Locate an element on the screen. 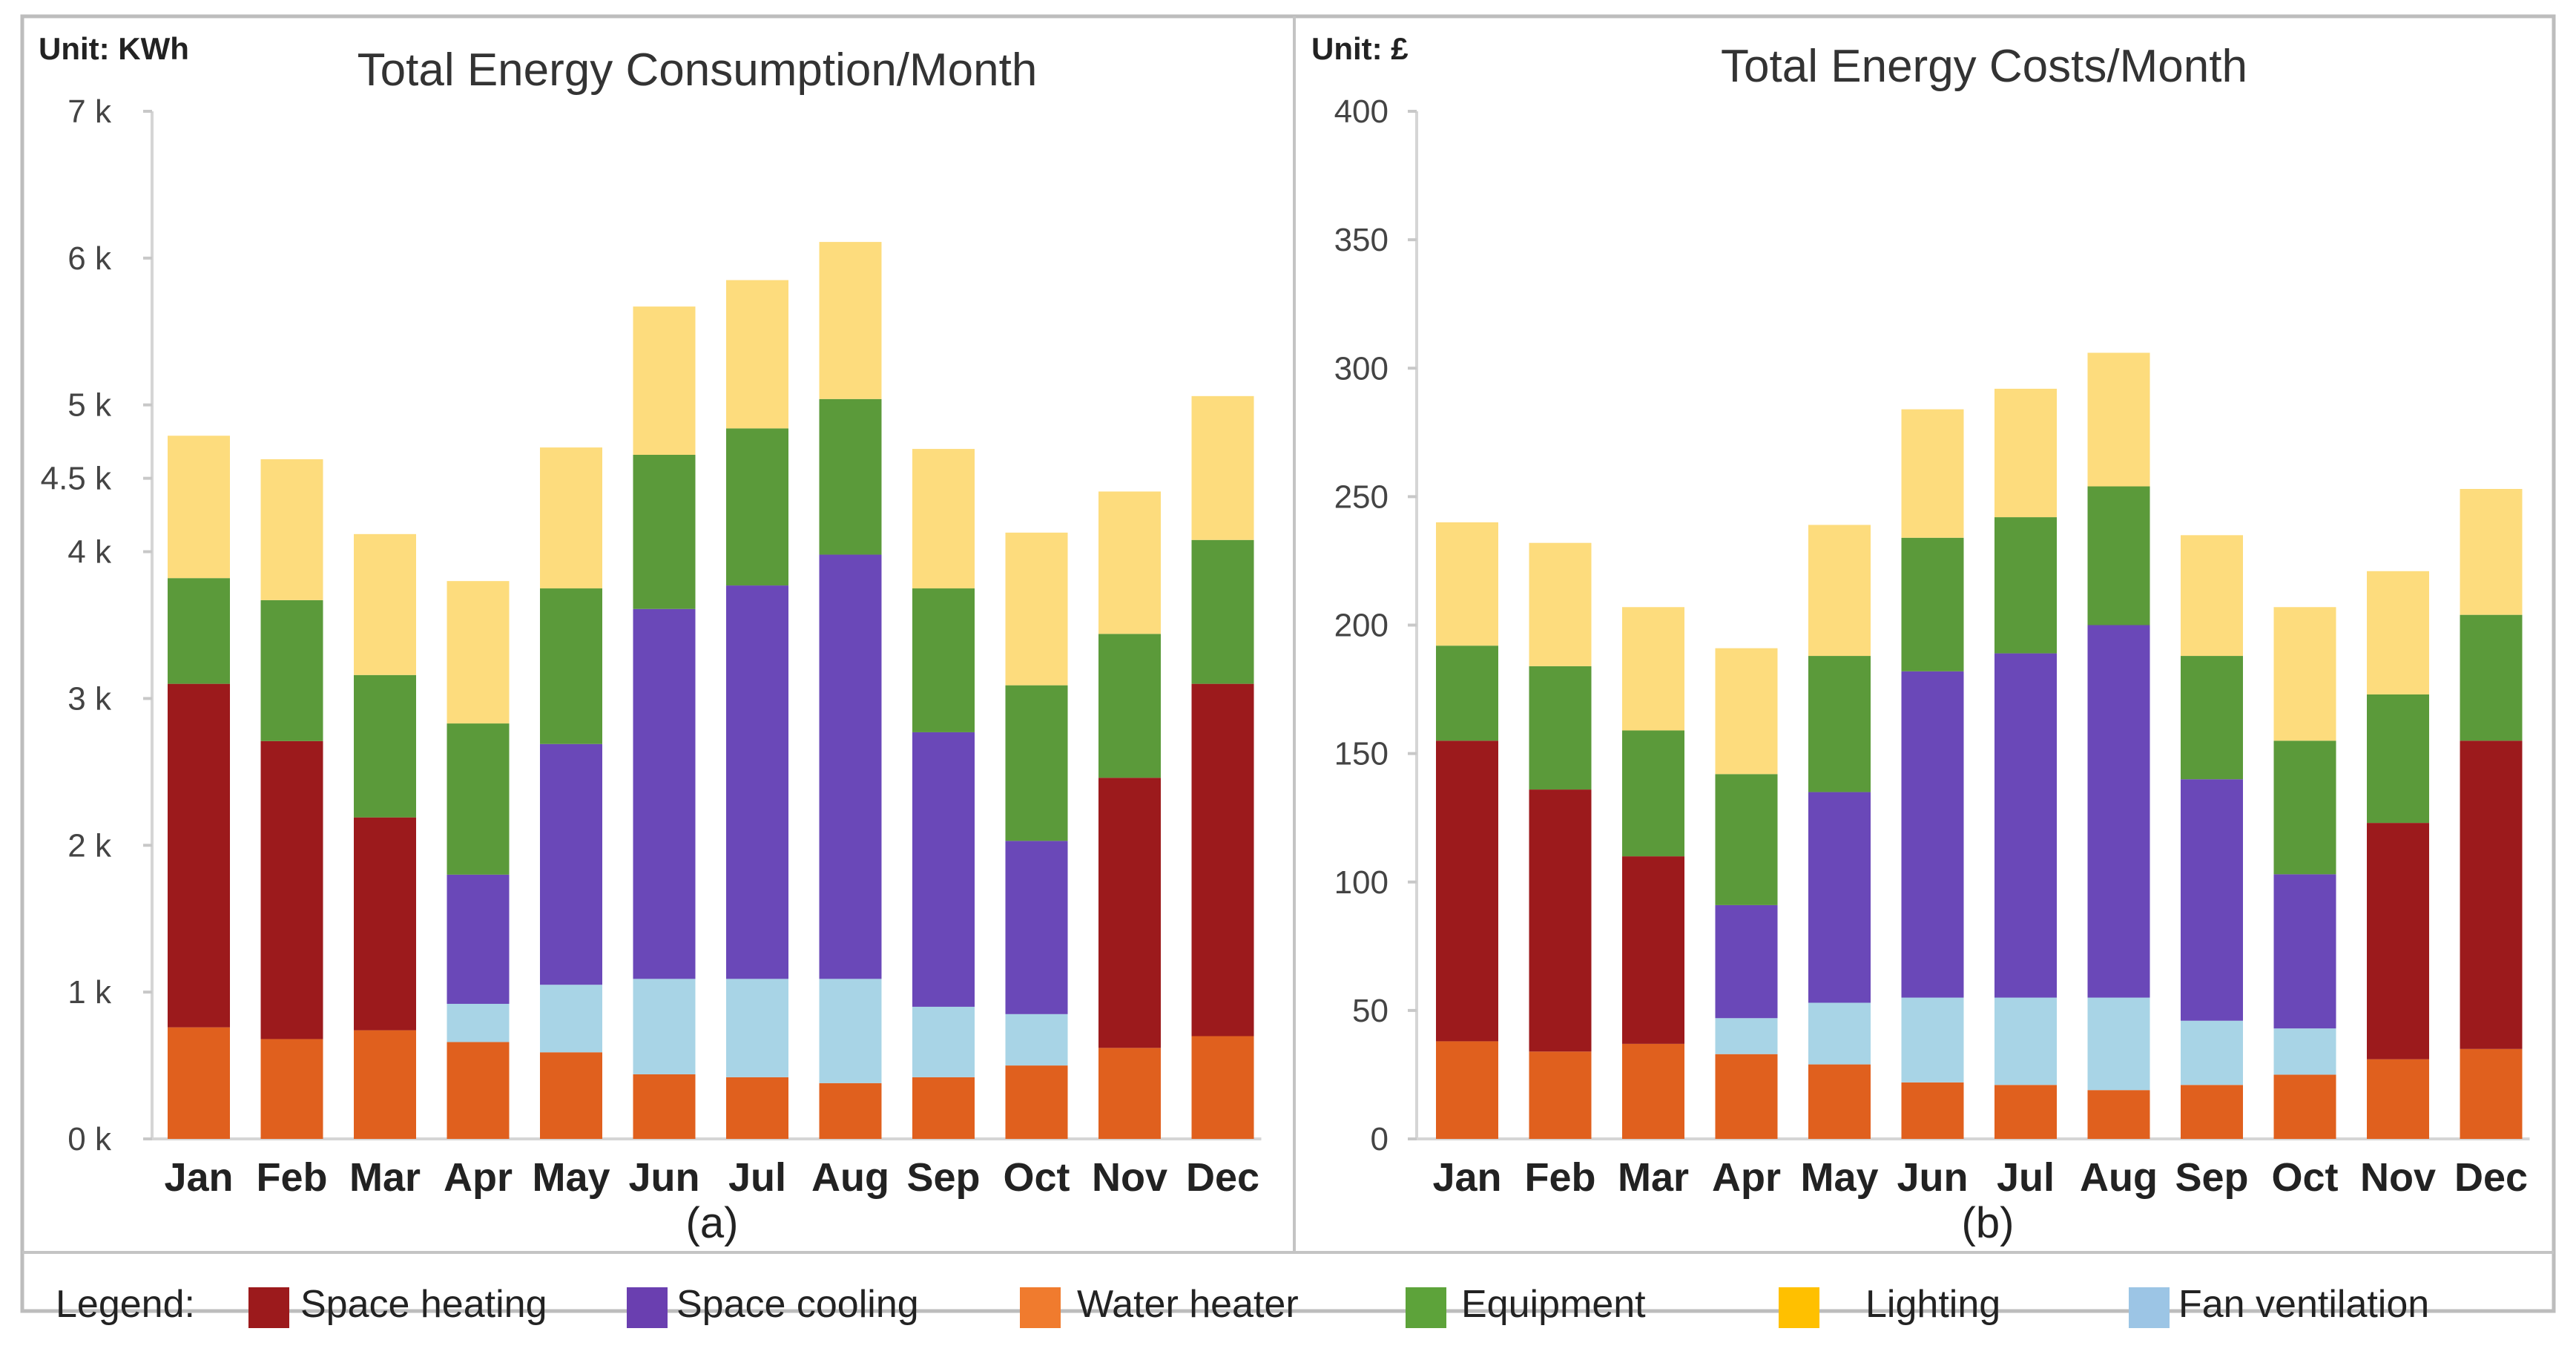 The width and height of the screenshot is (2576, 1360). bar-water-heater-apr is located at coordinates (479, 1090).